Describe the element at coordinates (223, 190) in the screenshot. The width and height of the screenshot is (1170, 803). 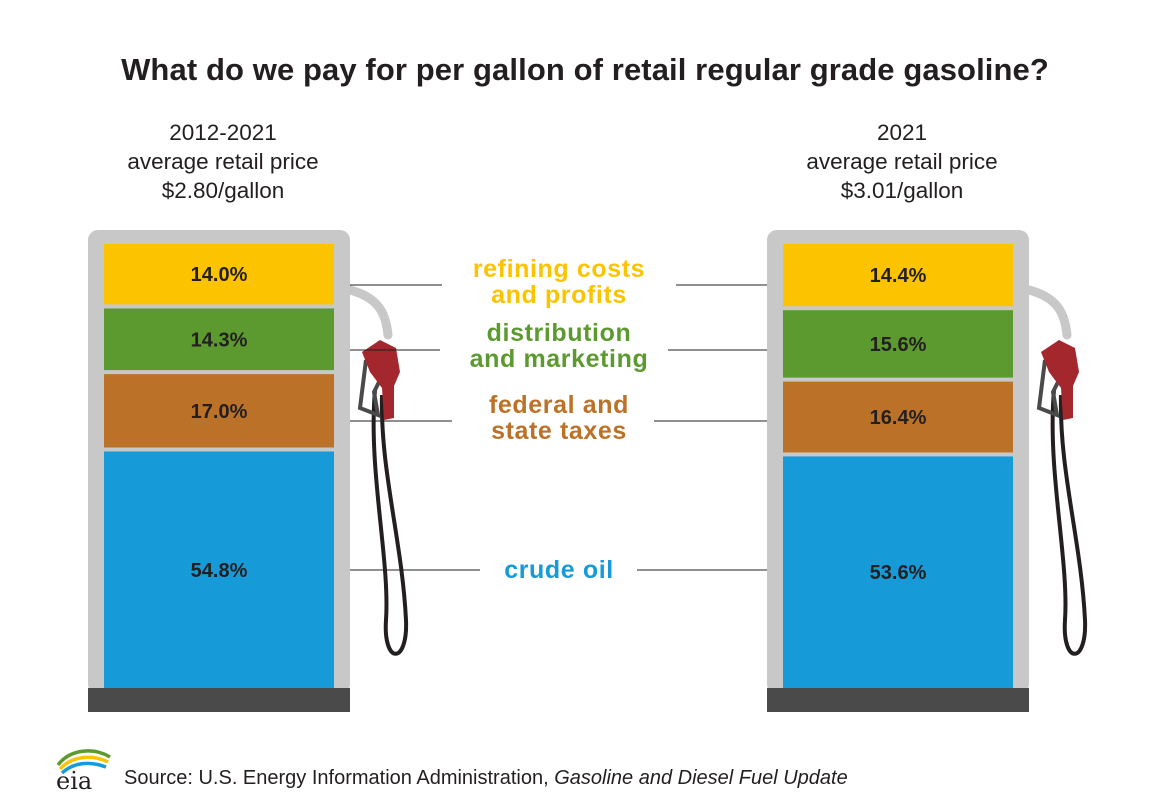
I see `pump-price: $2.80/gallon` at that location.